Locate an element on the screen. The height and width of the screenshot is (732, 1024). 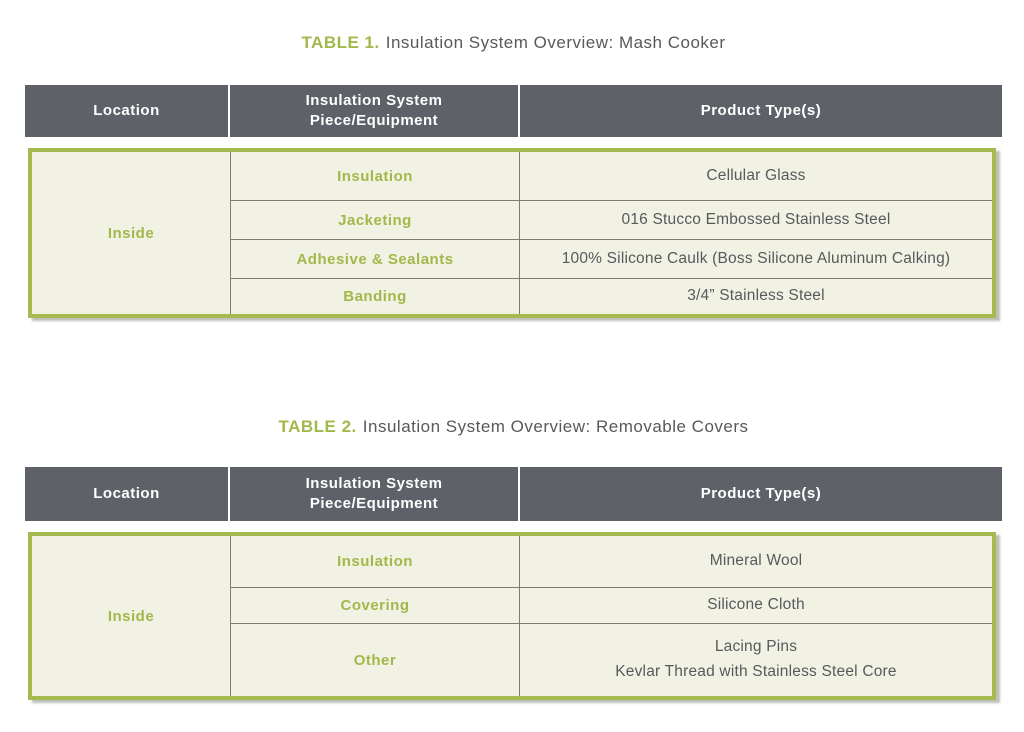
table1-row-piece: Adhesive & Sealants is located at coordinates (375, 258).